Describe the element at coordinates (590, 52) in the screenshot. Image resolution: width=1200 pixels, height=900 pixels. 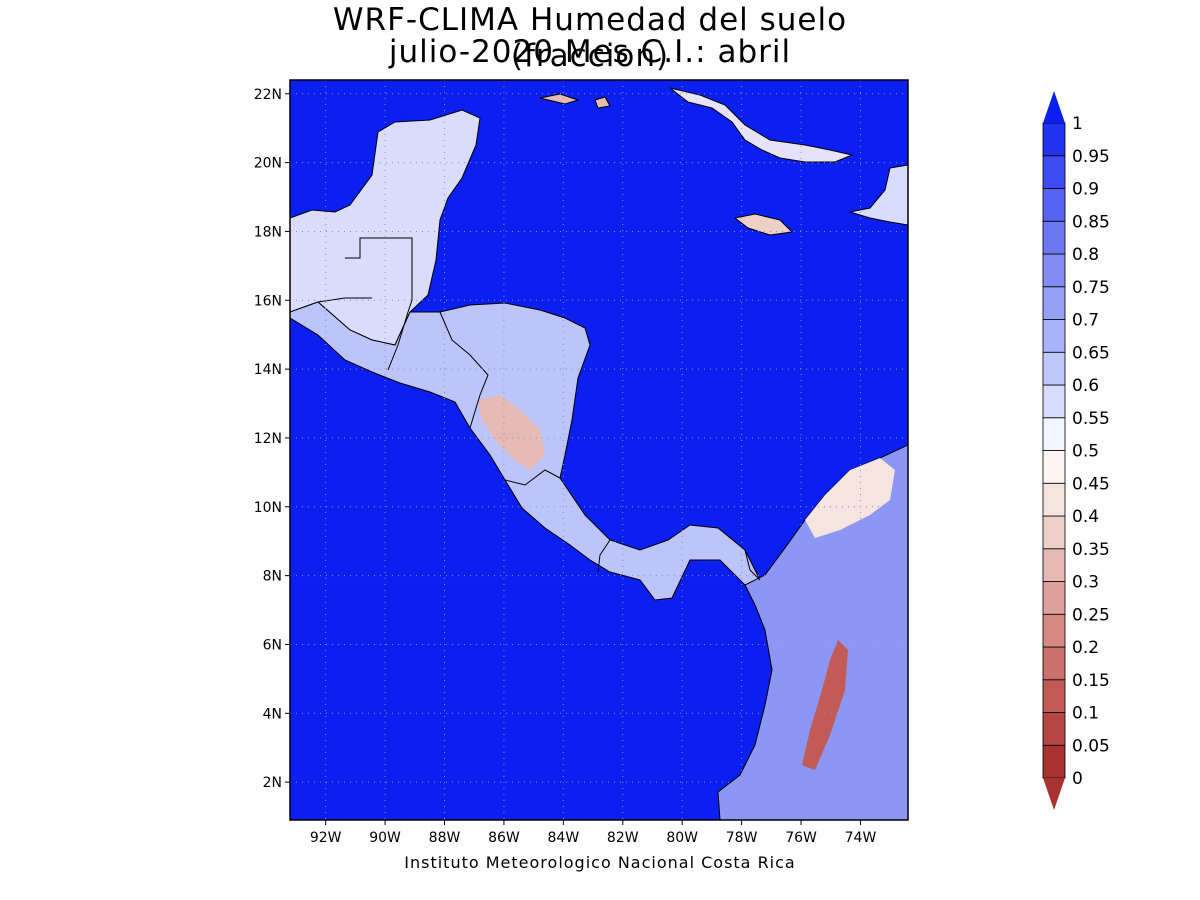
I see `map-subtitle: julio-2020 Mes C.I.: abril` at that location.